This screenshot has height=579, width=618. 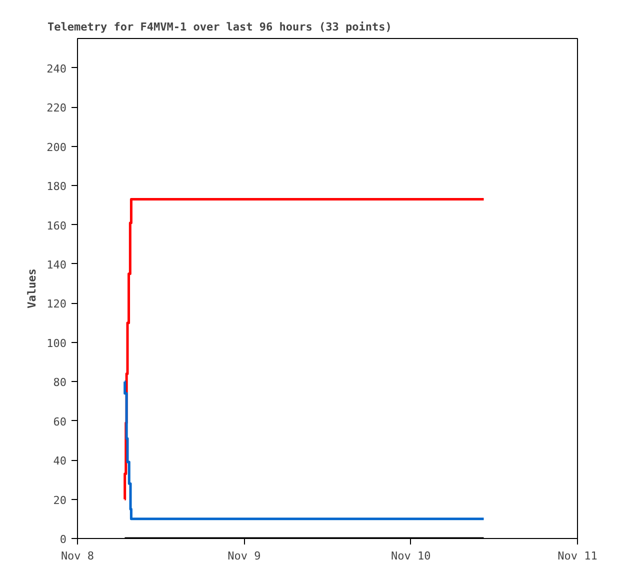 I want to click on y-tick-label: 120, so click(x=56, y=304).